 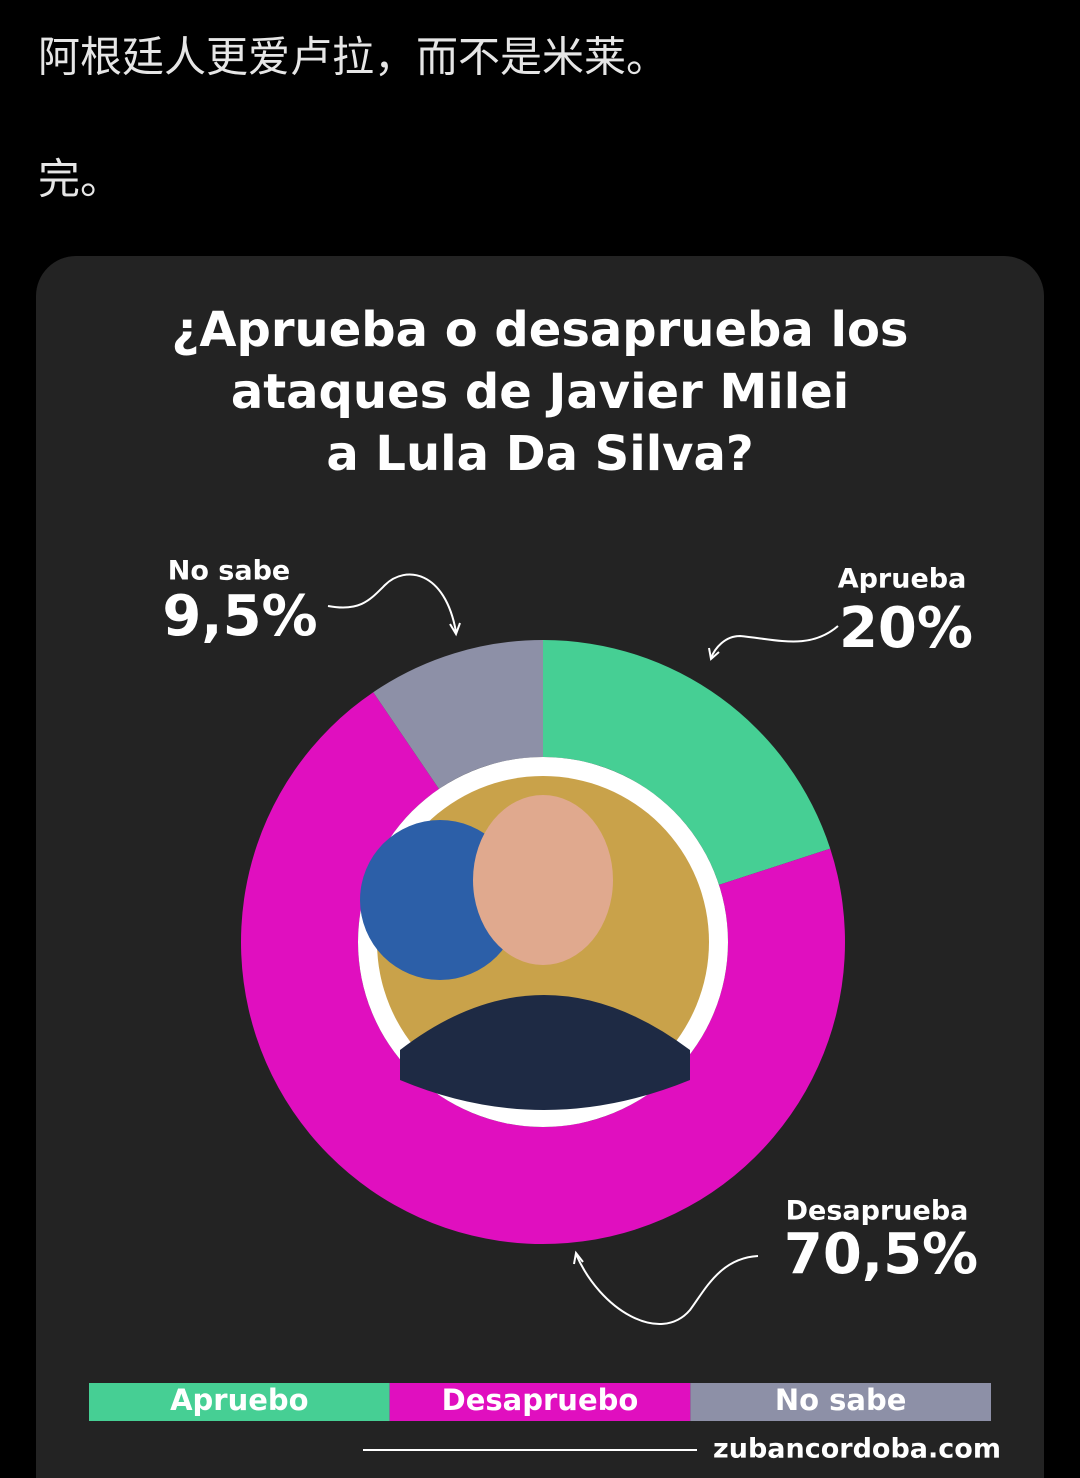 What do you see at coordinates (353, 57) in the screenshot?
I see `post-text: 阿根廷人更爱卢拉，而不是米莱。` at bounding box center [353, 57].